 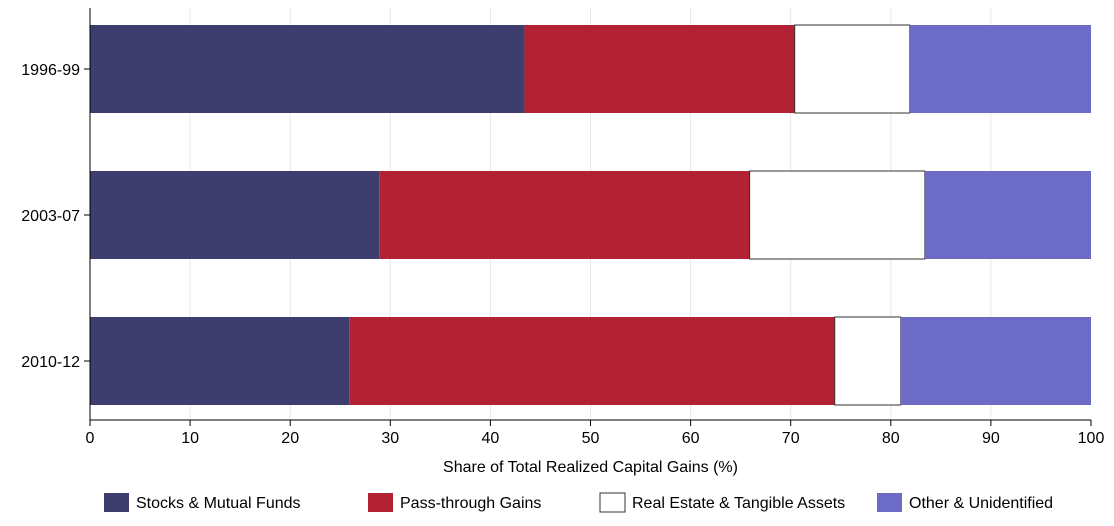 I want to click on legend-swatch-other-and-unidentified, so click(x=889, y=502).